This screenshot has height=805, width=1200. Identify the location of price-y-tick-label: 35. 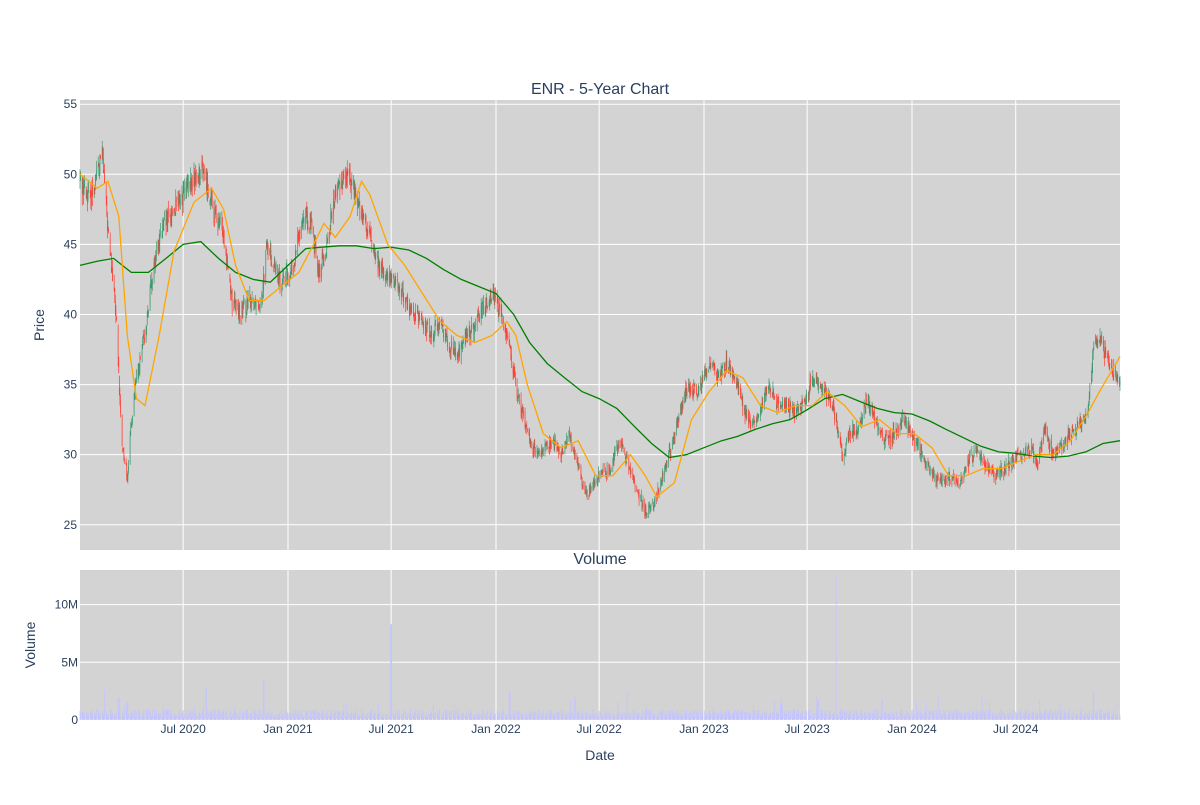
(71, 385).